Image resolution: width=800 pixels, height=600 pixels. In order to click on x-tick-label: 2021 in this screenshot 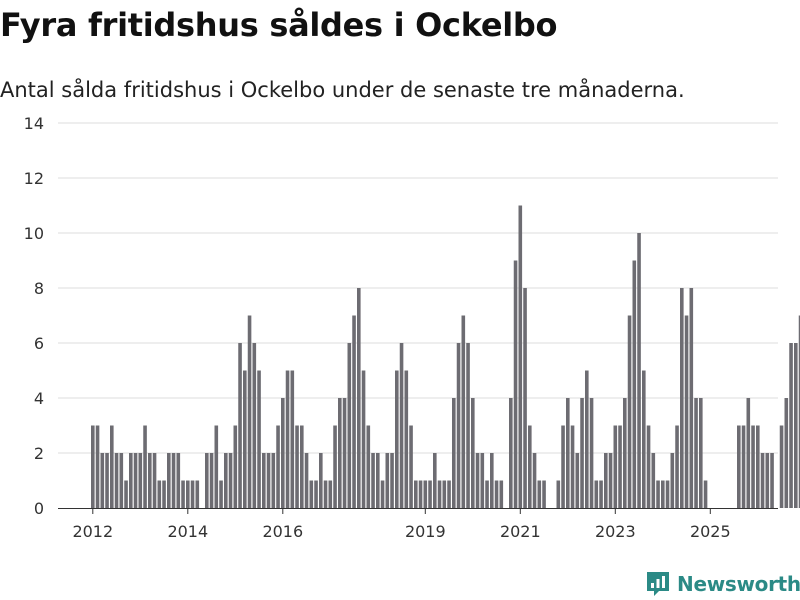, I will do `click(520, 531)`.